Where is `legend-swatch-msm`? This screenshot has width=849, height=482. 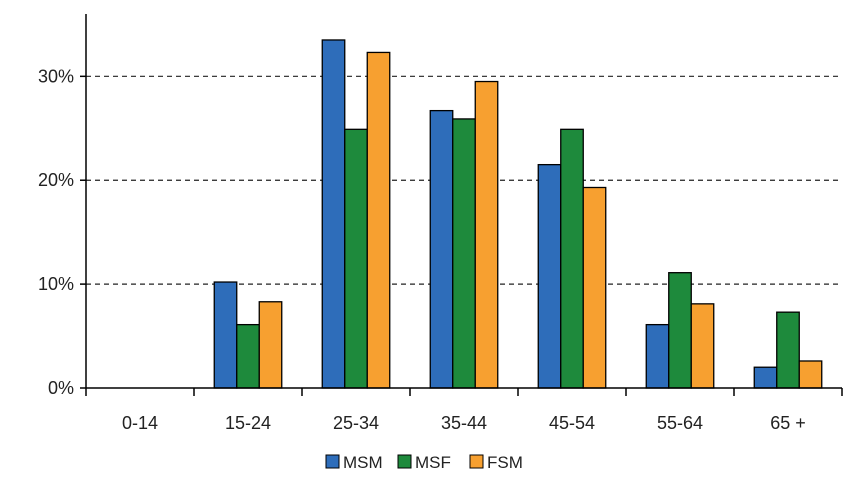 legend-swatch-msm is located at coordinates (332, 461).